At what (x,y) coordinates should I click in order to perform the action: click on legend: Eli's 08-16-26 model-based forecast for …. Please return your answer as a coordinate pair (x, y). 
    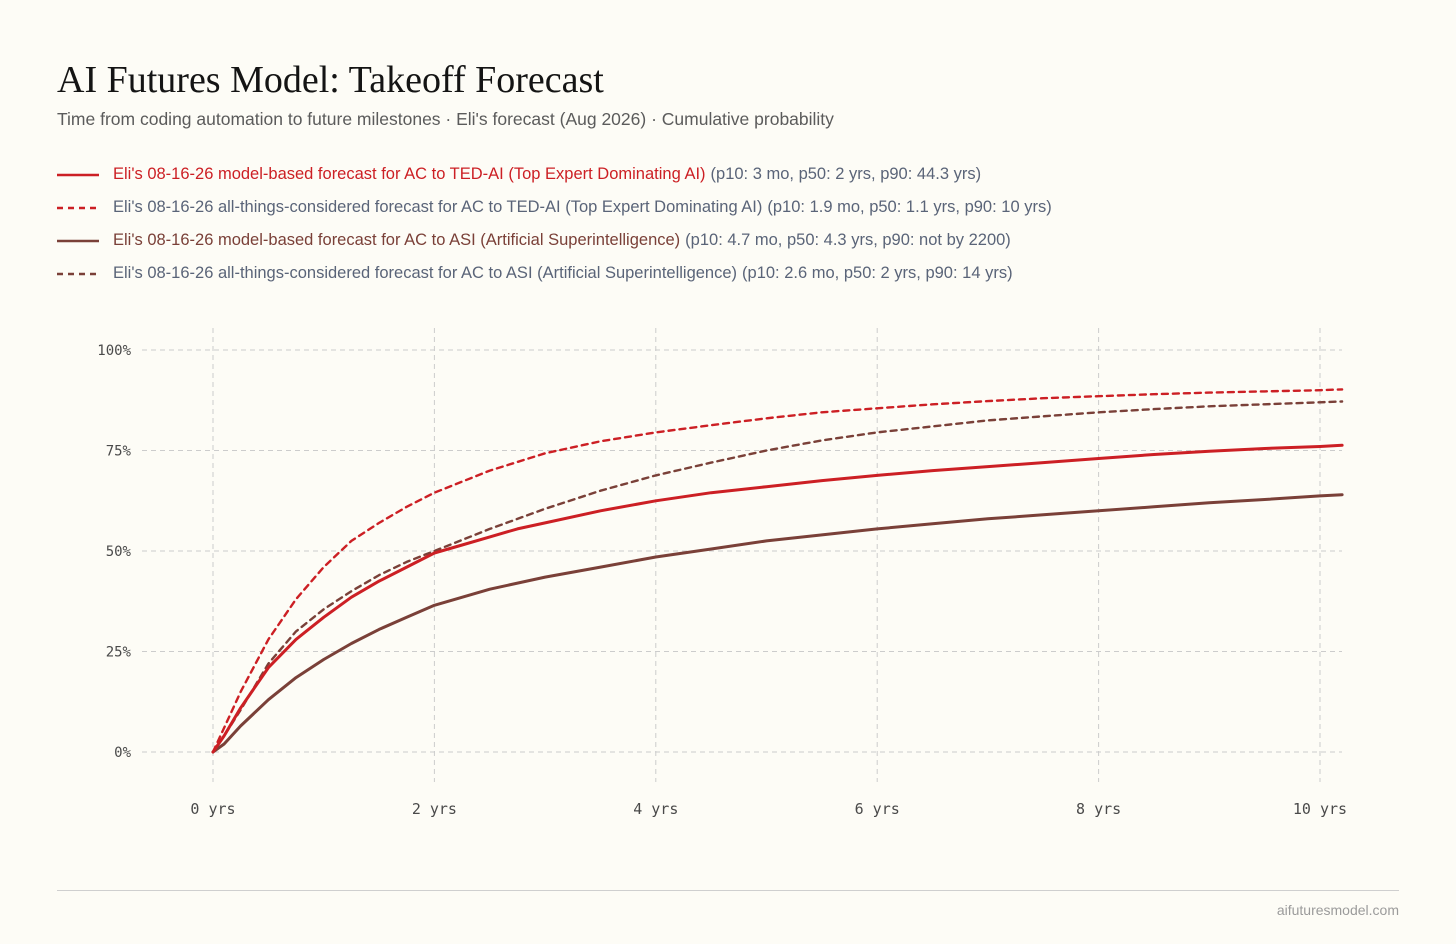
    Looking at the image, I should click on (554, 224).